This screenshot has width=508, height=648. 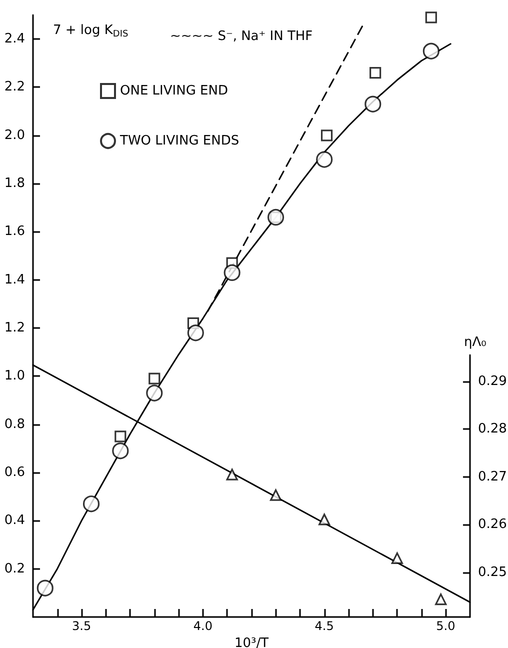 I want to click on y-tick-label: 1.2, so click(x=14, y=328).